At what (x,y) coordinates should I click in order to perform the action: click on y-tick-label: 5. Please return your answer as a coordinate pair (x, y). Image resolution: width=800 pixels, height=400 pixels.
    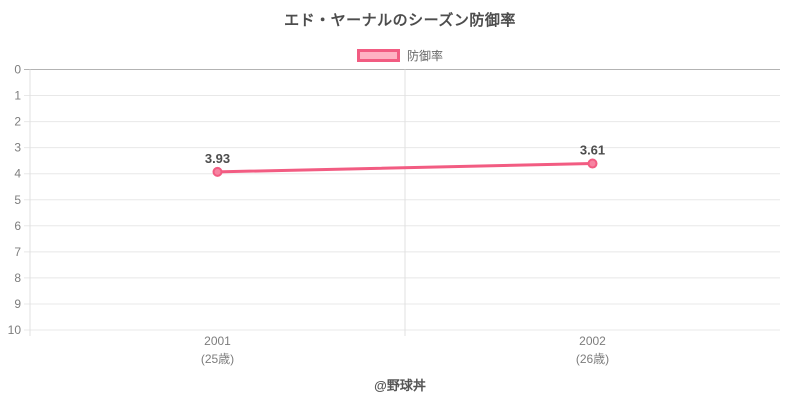
    Looking at the image, I should click on (17, 200).